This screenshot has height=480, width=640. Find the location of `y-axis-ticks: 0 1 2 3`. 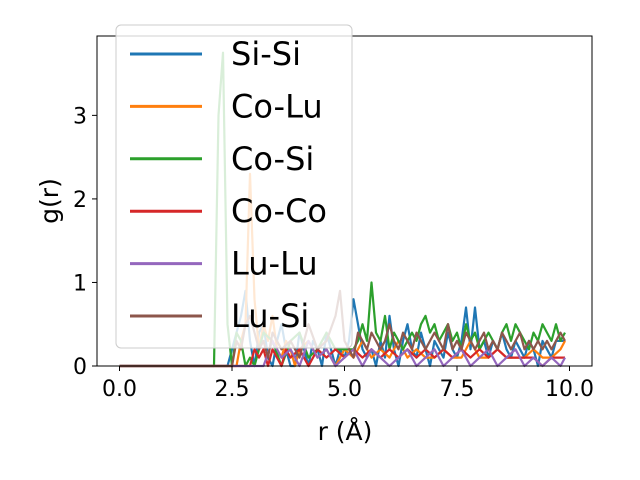

y-axis-ticks: 0 1 2 3 is located at coordinates (85, 242).